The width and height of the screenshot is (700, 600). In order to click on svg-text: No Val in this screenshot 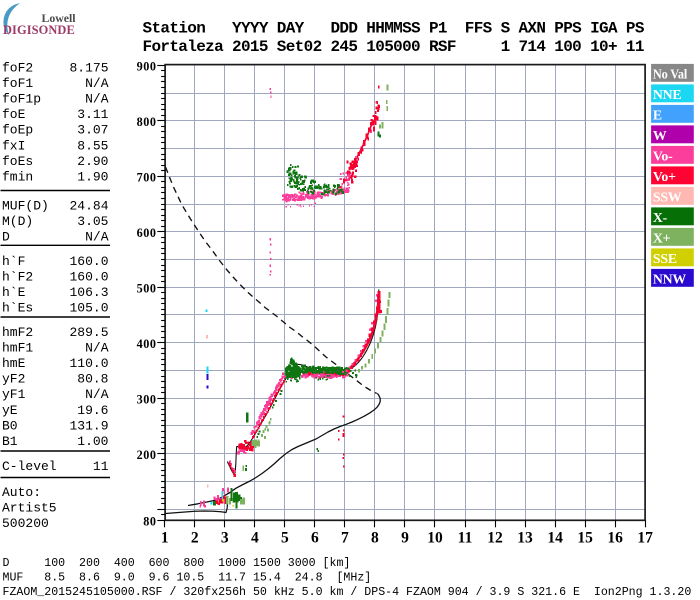, I will do `click(670, 74)`.